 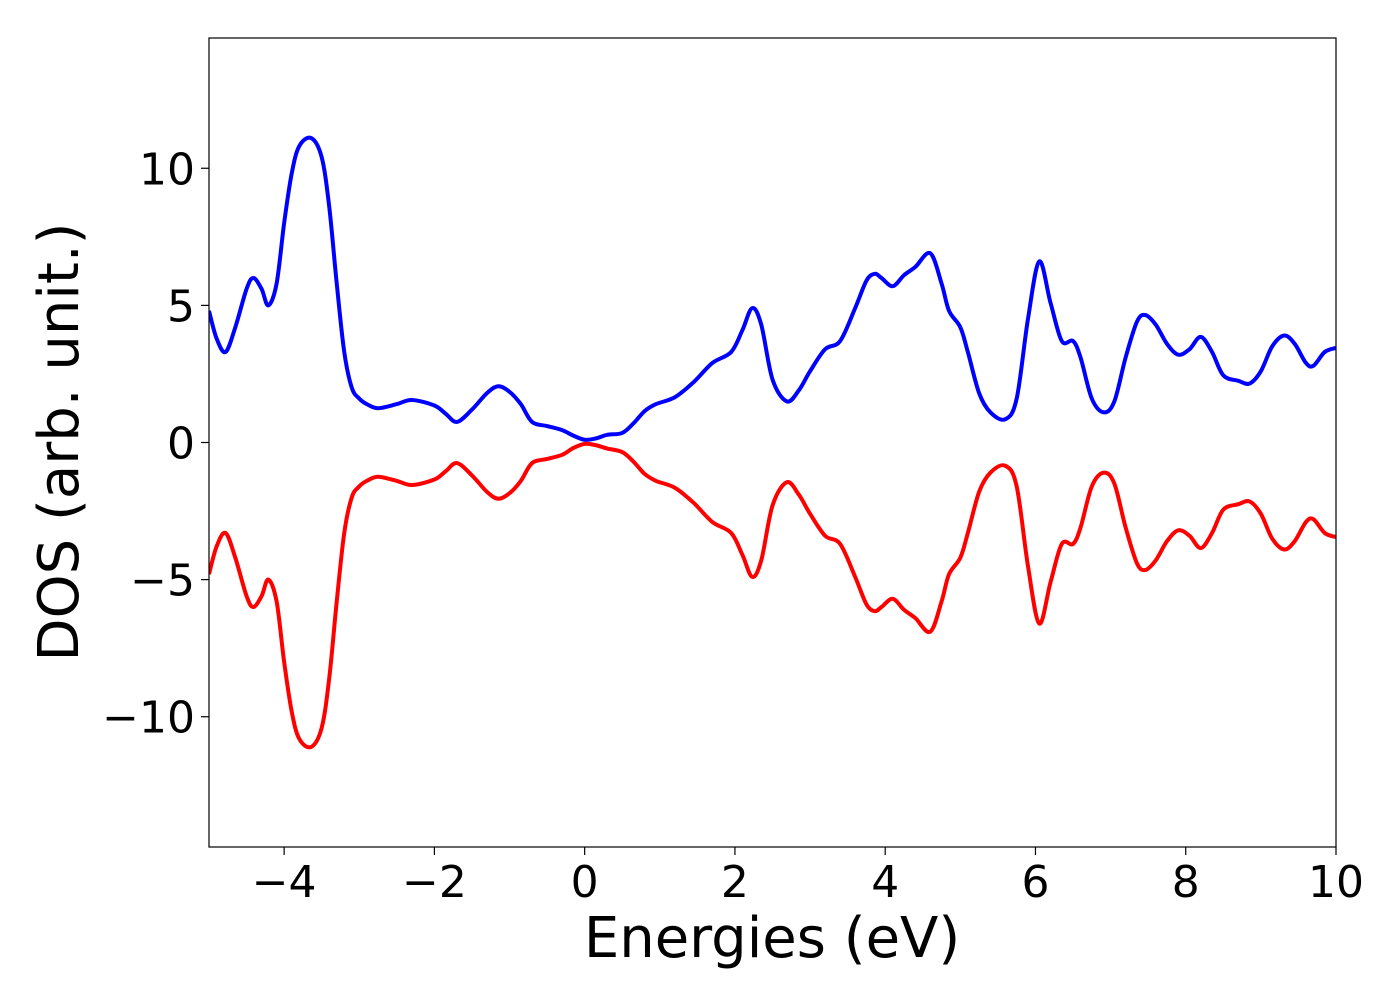 What do you see at coordinates (434, 882) in the screenshot?
I see `x-tick-label: −2` at bounding box center [434, 882].